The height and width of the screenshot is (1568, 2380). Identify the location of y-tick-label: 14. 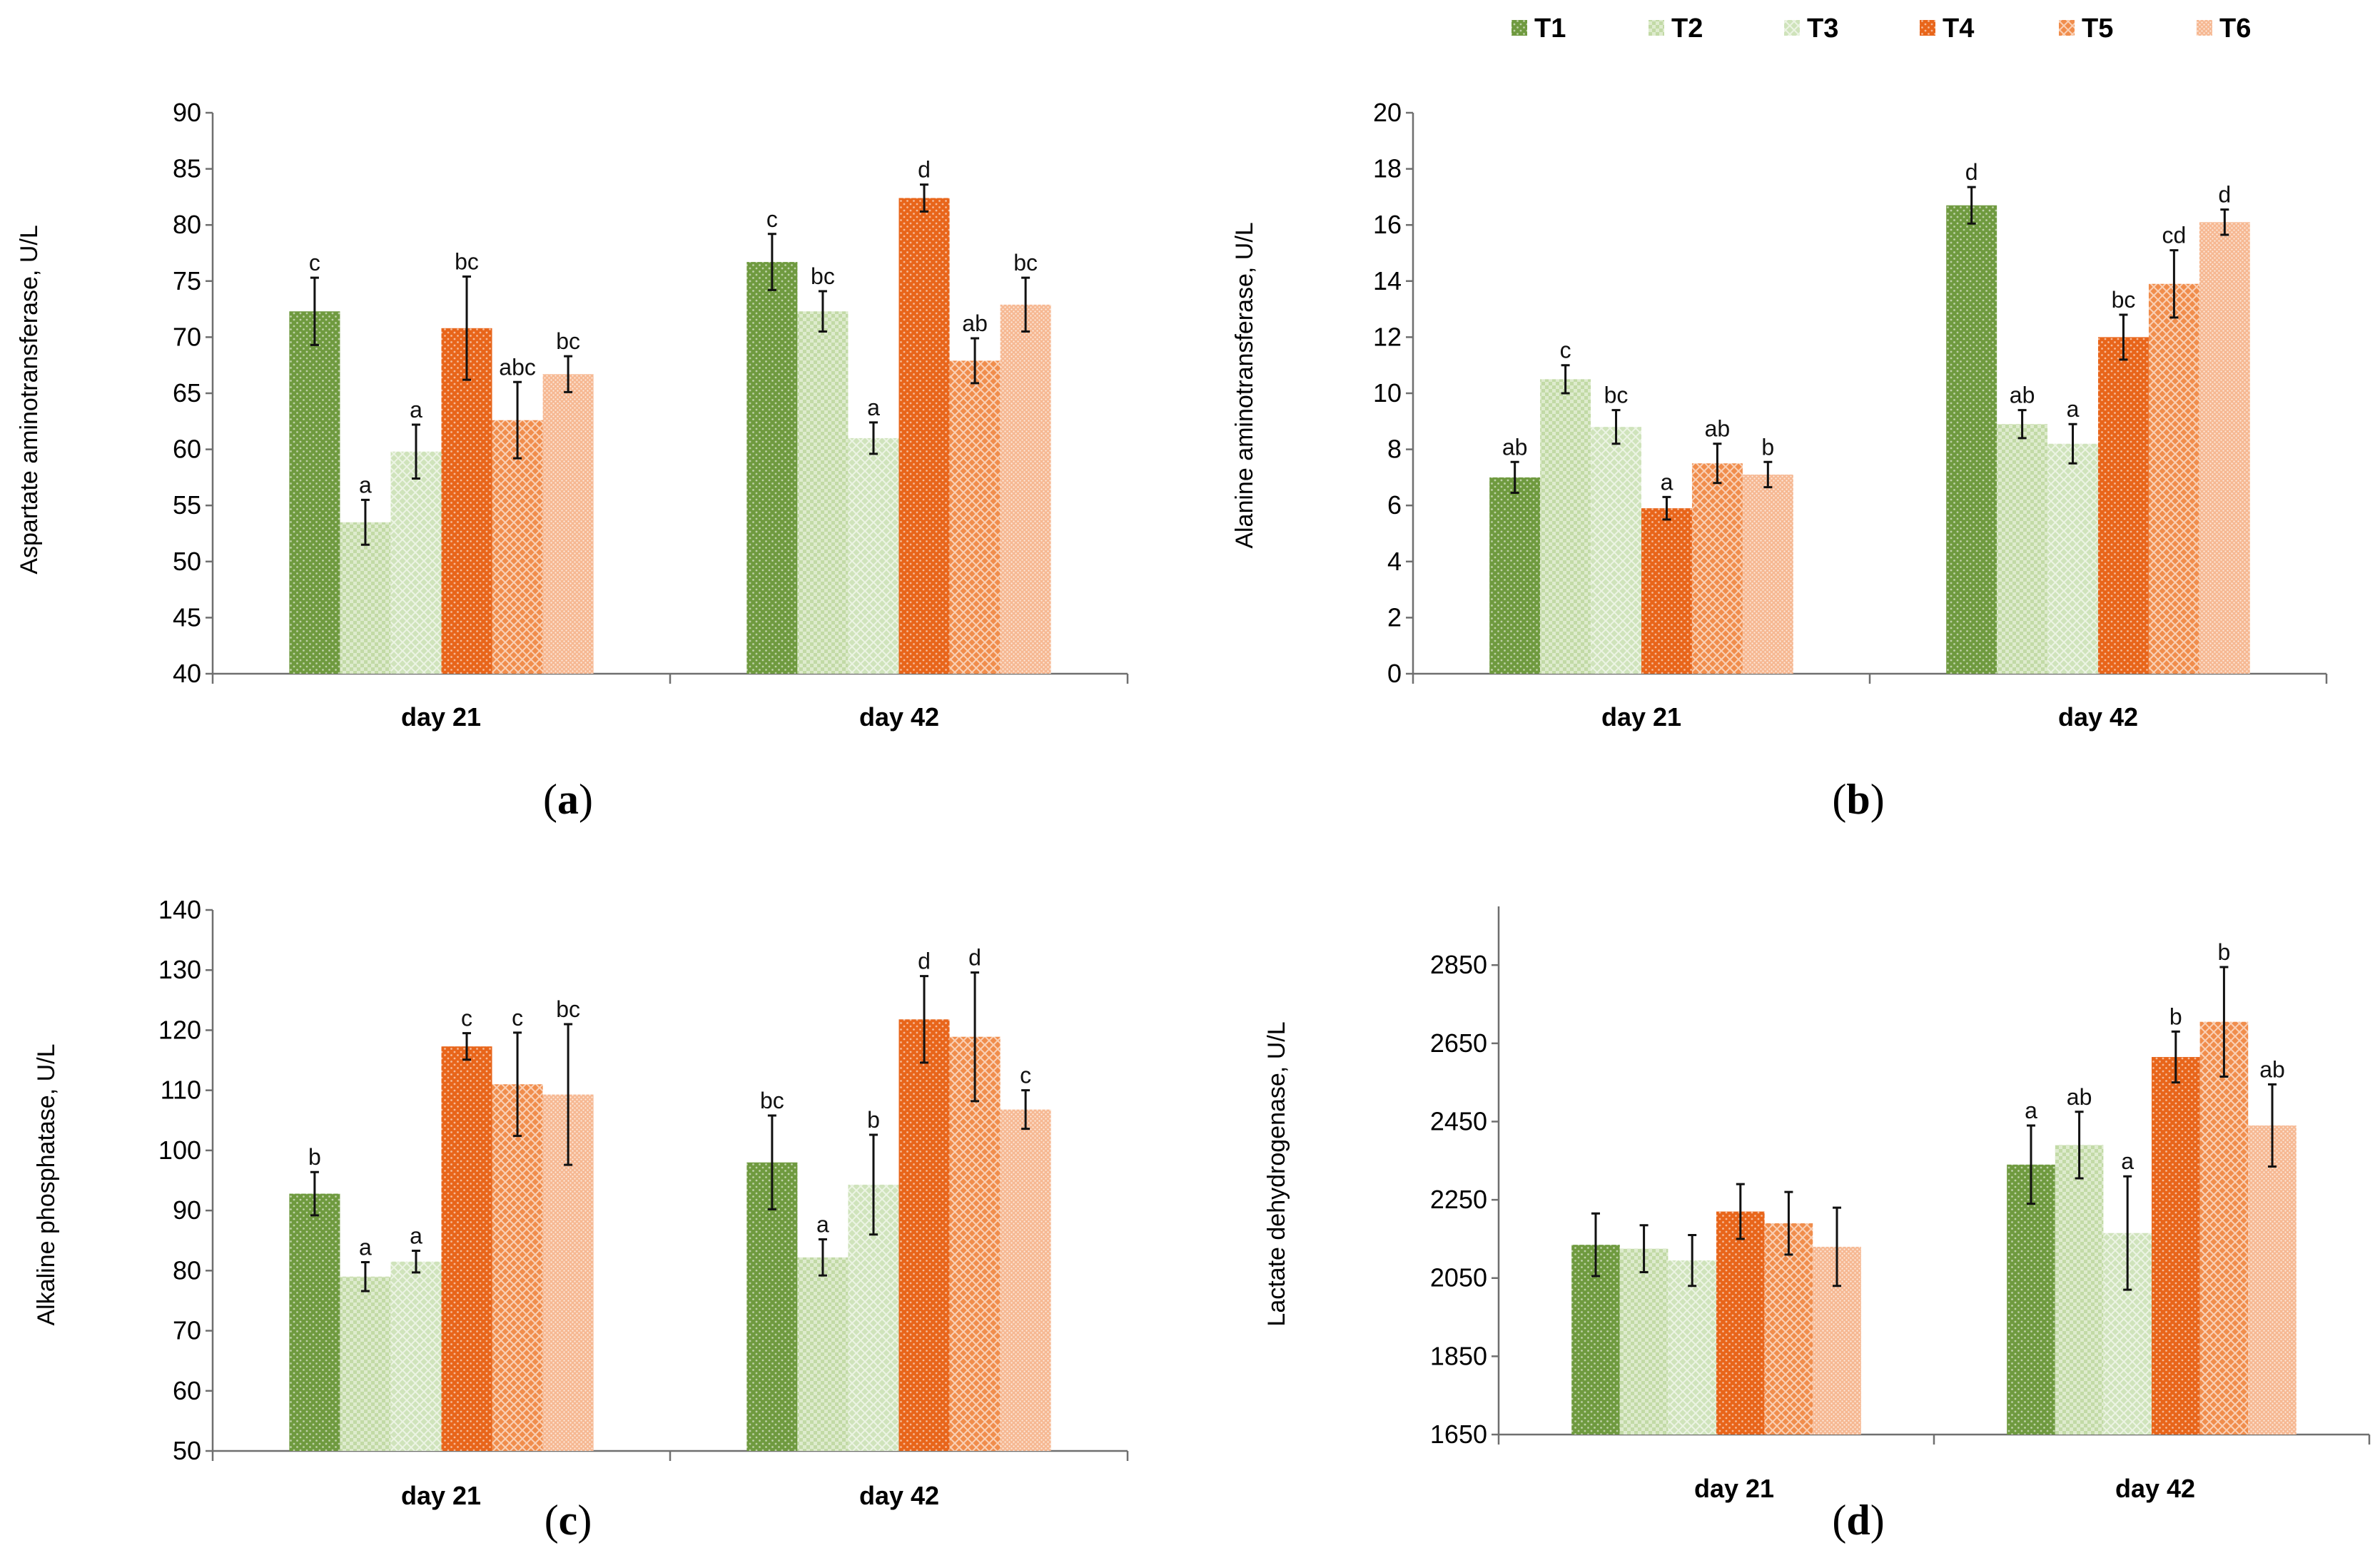
(1387, 280).